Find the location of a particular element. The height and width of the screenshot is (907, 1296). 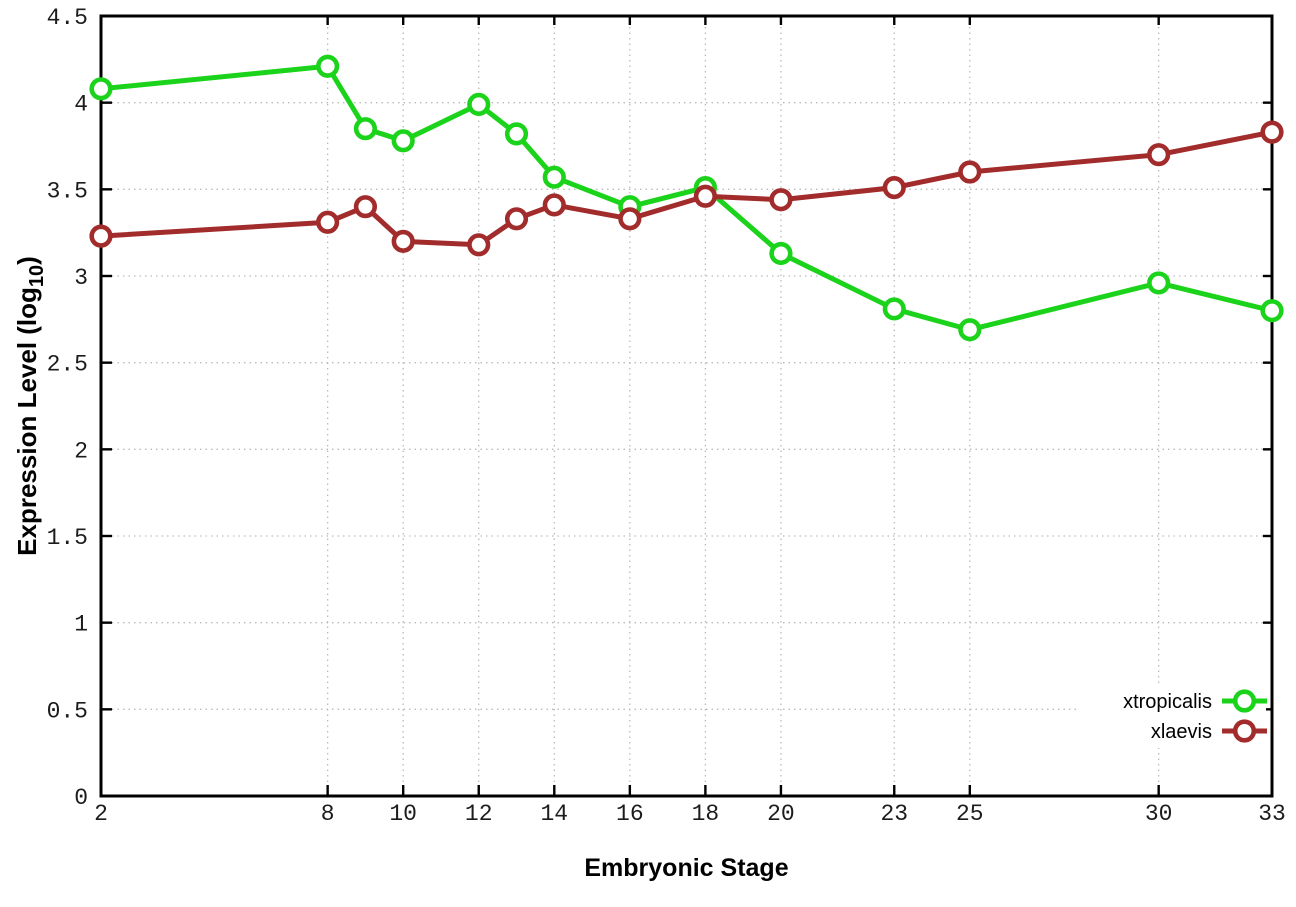

x-tick-label: 23 is located at coordinates (894, 814).